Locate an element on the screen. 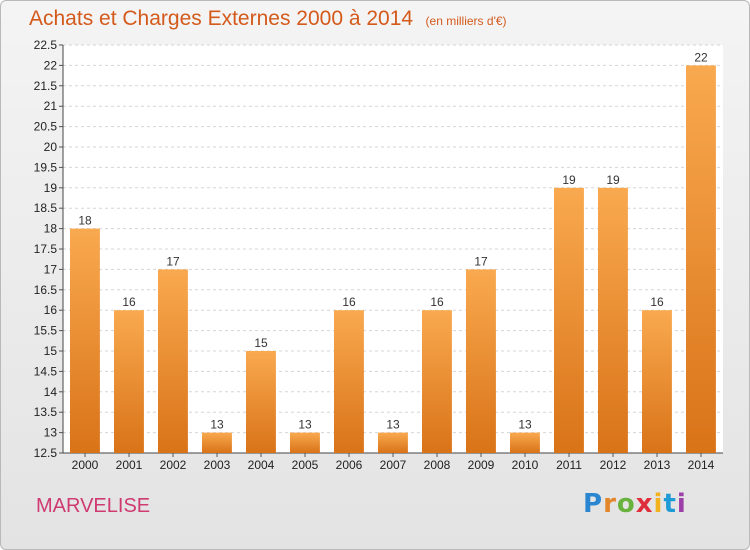 The height and width of the screenshot is (550, 750). x-tick-label: 2006 is located at coordinates (349, 465).